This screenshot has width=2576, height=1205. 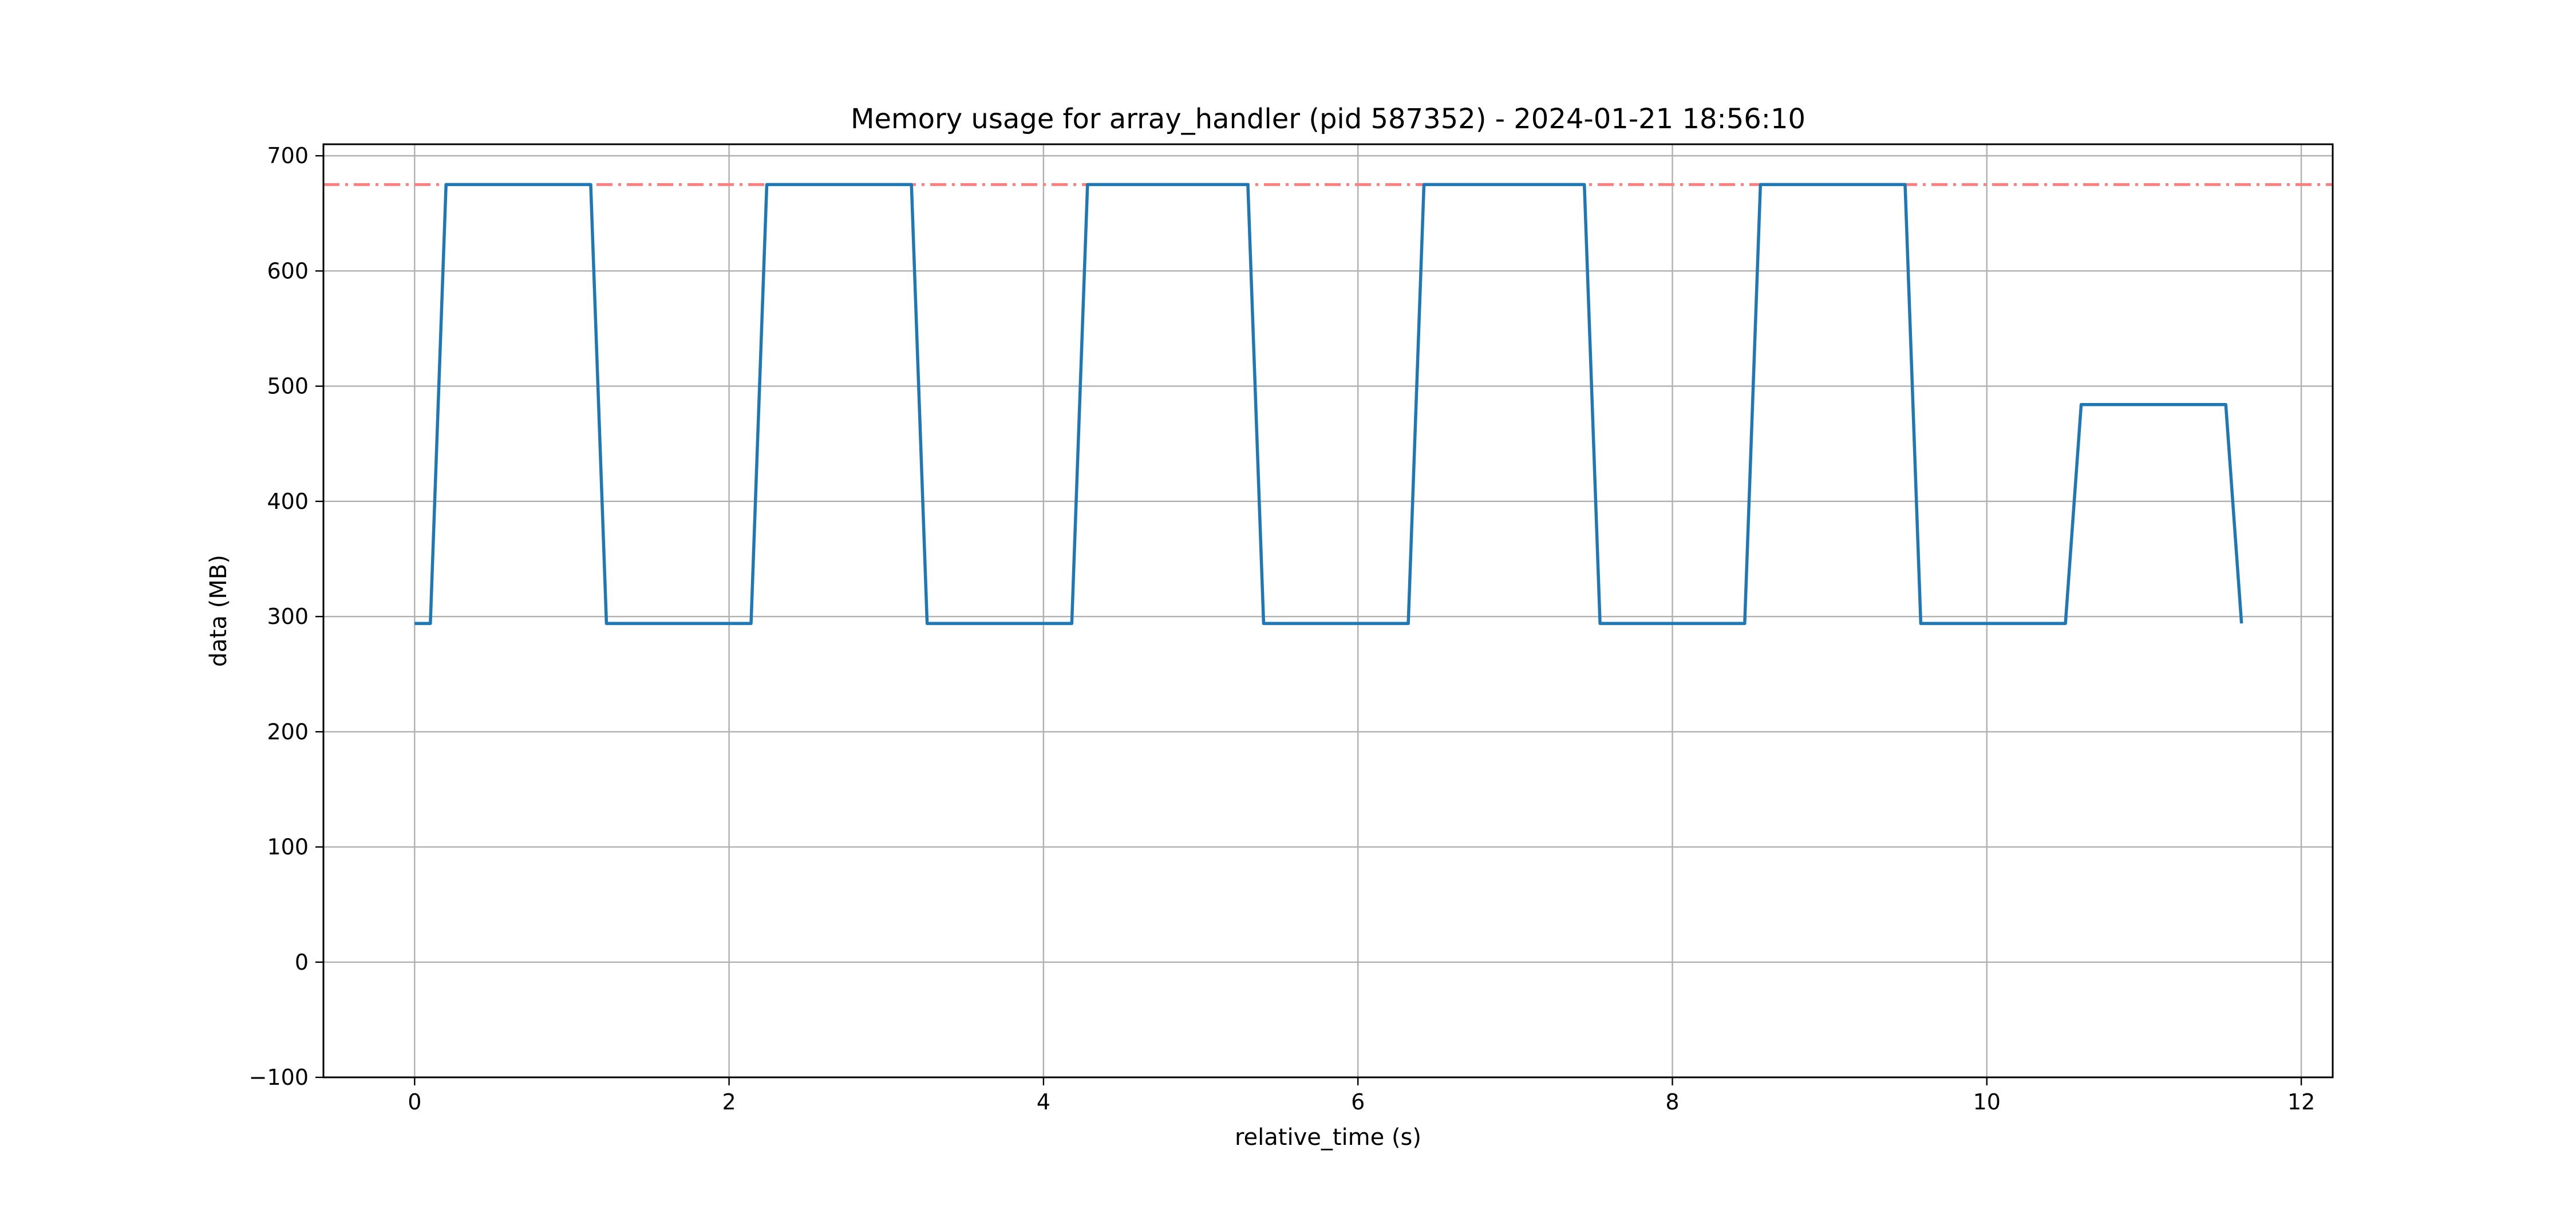 What do you see at coordinates (288, 386) in the screenshot?
I see `y-tick-label: 500` at bounding box center [288, 386].